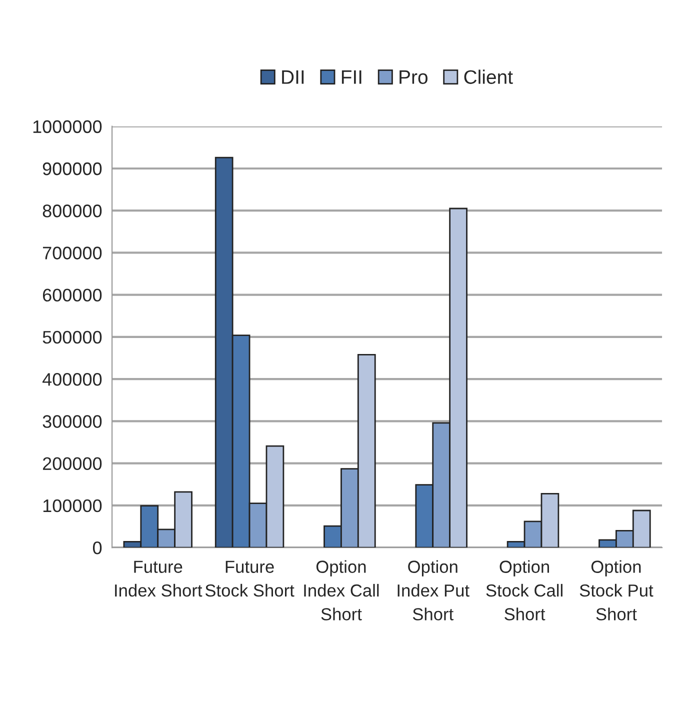 The width and height of the screenshot is (679, 702). What do you see at coordinates (158, 578) in the screenshot?
I see `x-tick-label: Future Index Short` at bounding box center [158, 578].